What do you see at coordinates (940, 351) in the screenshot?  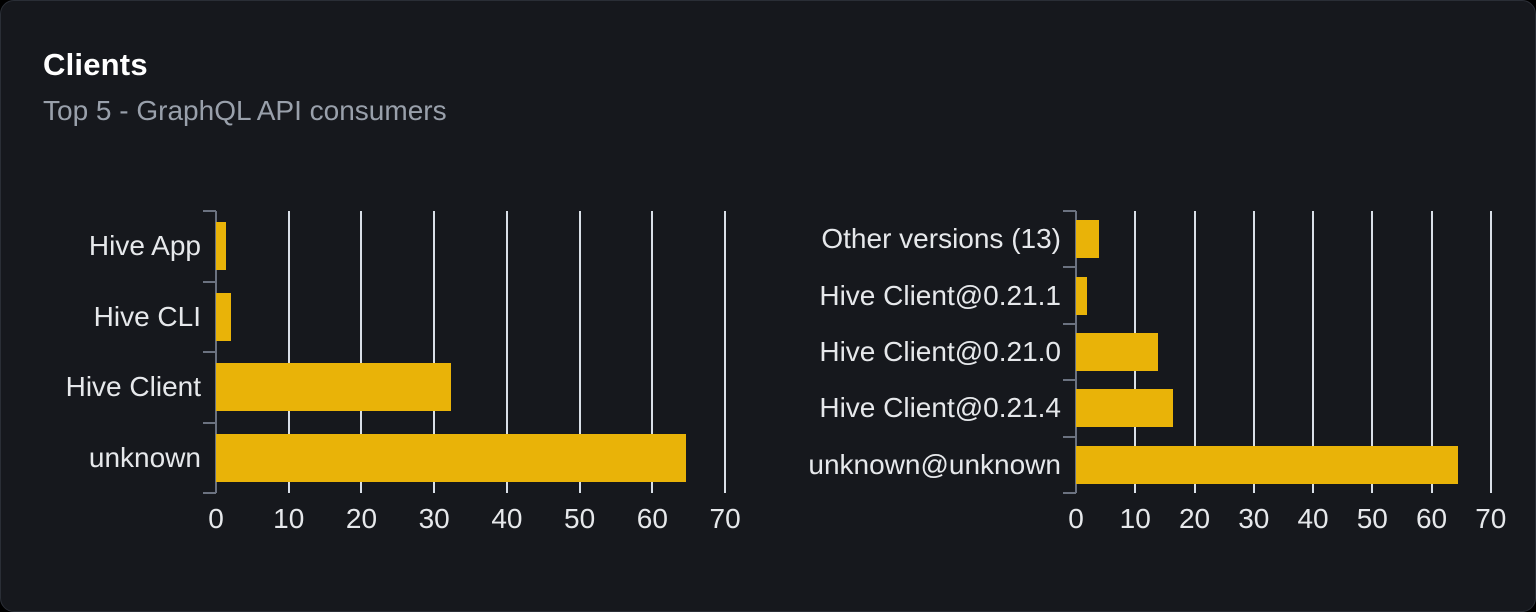 I see `category-label: Hive Client@0.21.0` at bounding box center [940, 351].